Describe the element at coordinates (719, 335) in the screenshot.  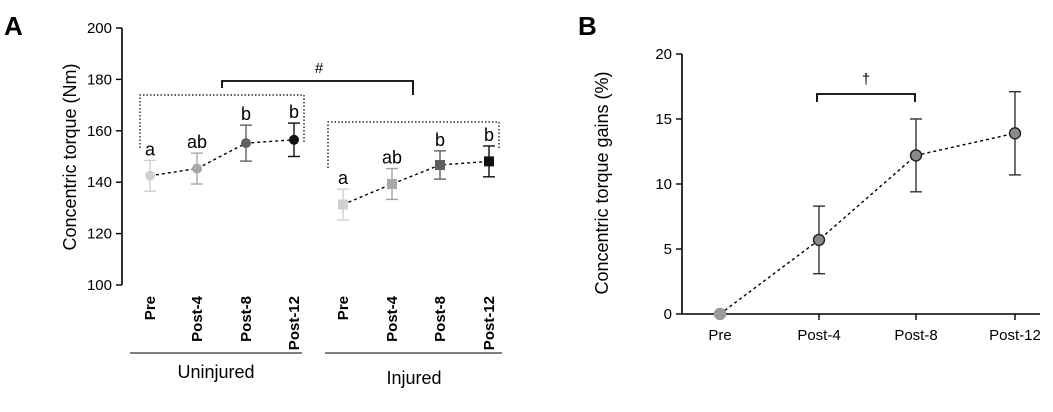
I see `panel-b-x-category-label: Pre` at that location.